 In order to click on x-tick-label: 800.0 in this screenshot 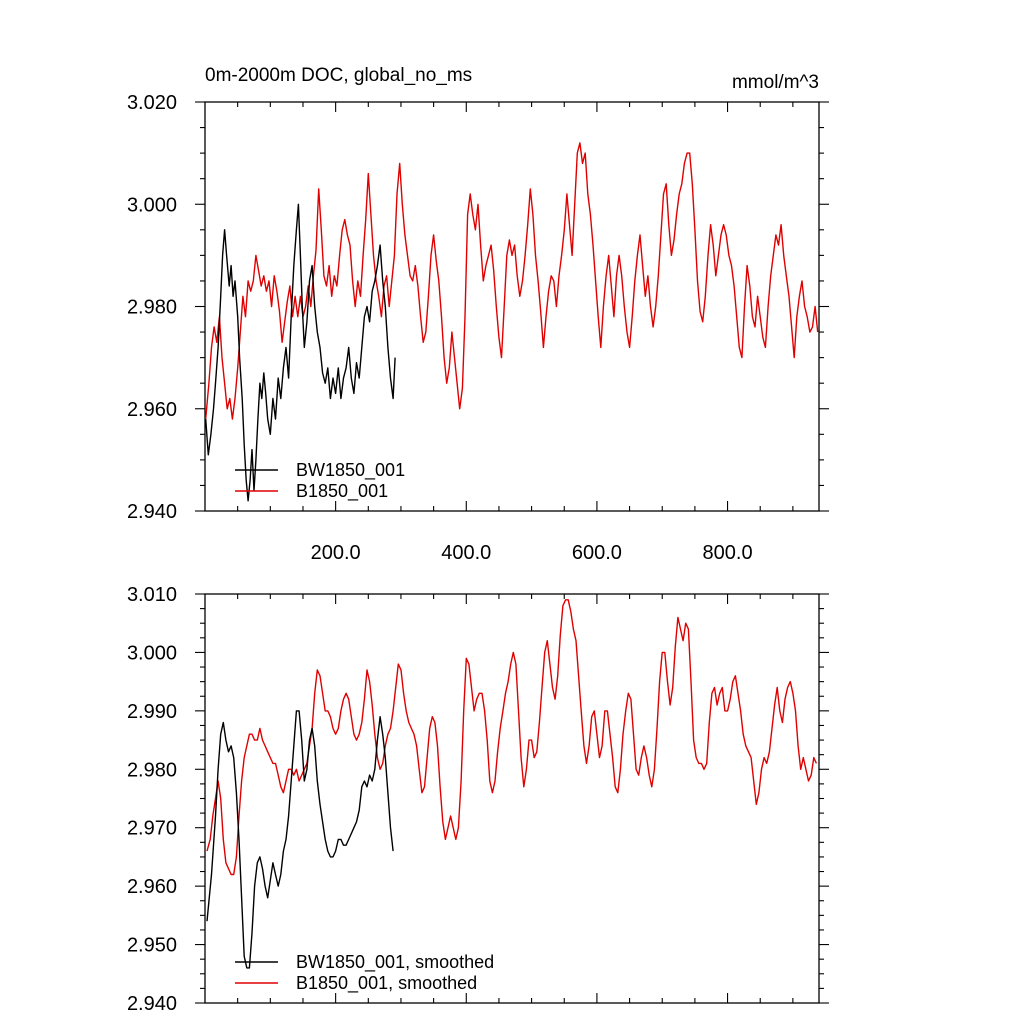, I will do `click(728, 553)`.